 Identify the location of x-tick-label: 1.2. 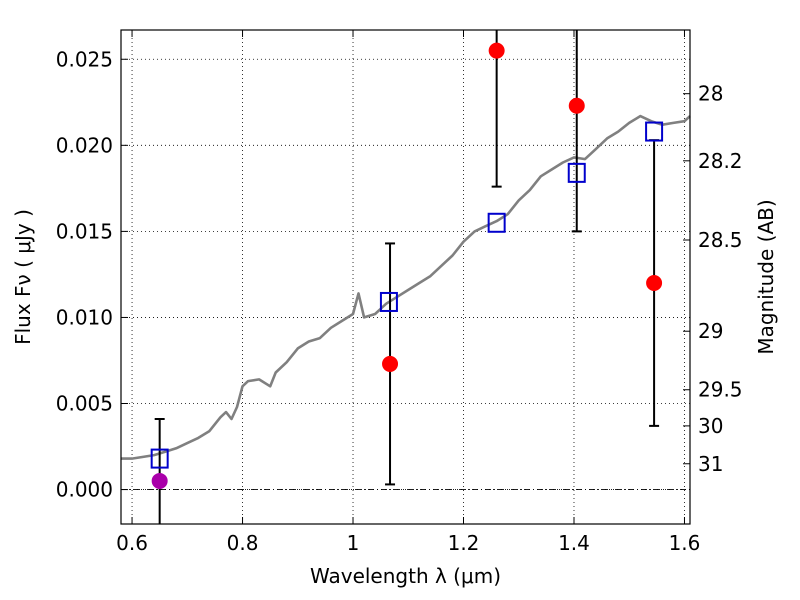
(464, 543).